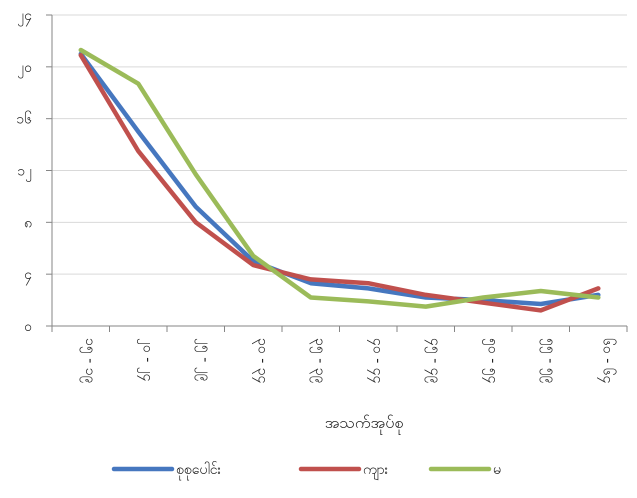 The width and height of the screenshot is (637, 498). I want to click on y-tick-label: ၈, so click(28, 223).